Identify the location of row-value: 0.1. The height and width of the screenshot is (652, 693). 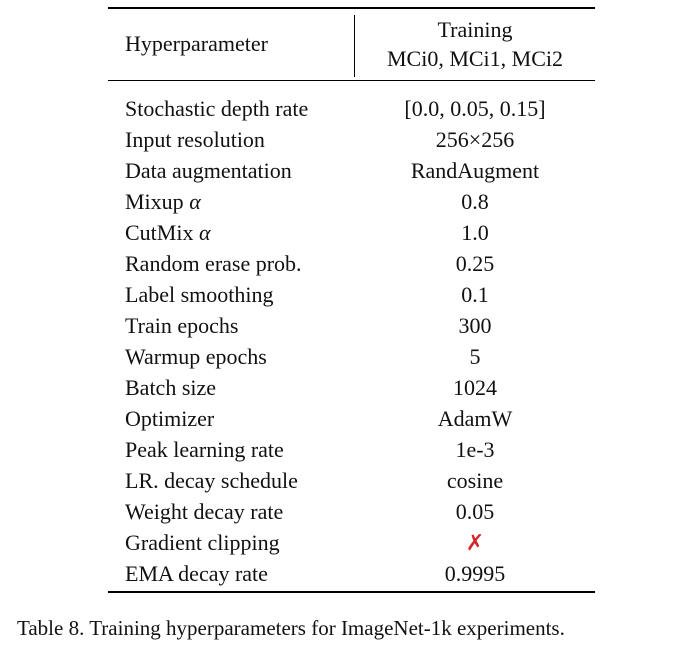
(475, 294).